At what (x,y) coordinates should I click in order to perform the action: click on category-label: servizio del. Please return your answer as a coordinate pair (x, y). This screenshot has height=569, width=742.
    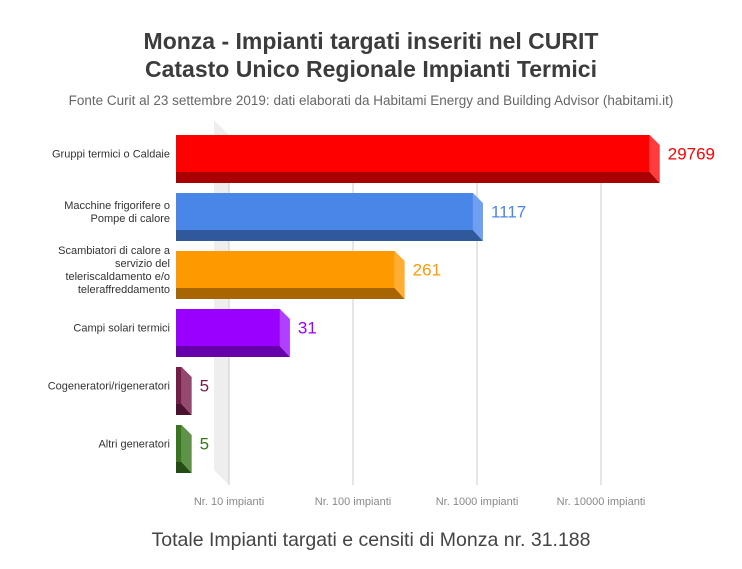
    Looking at the image, I should click on (142, 264).